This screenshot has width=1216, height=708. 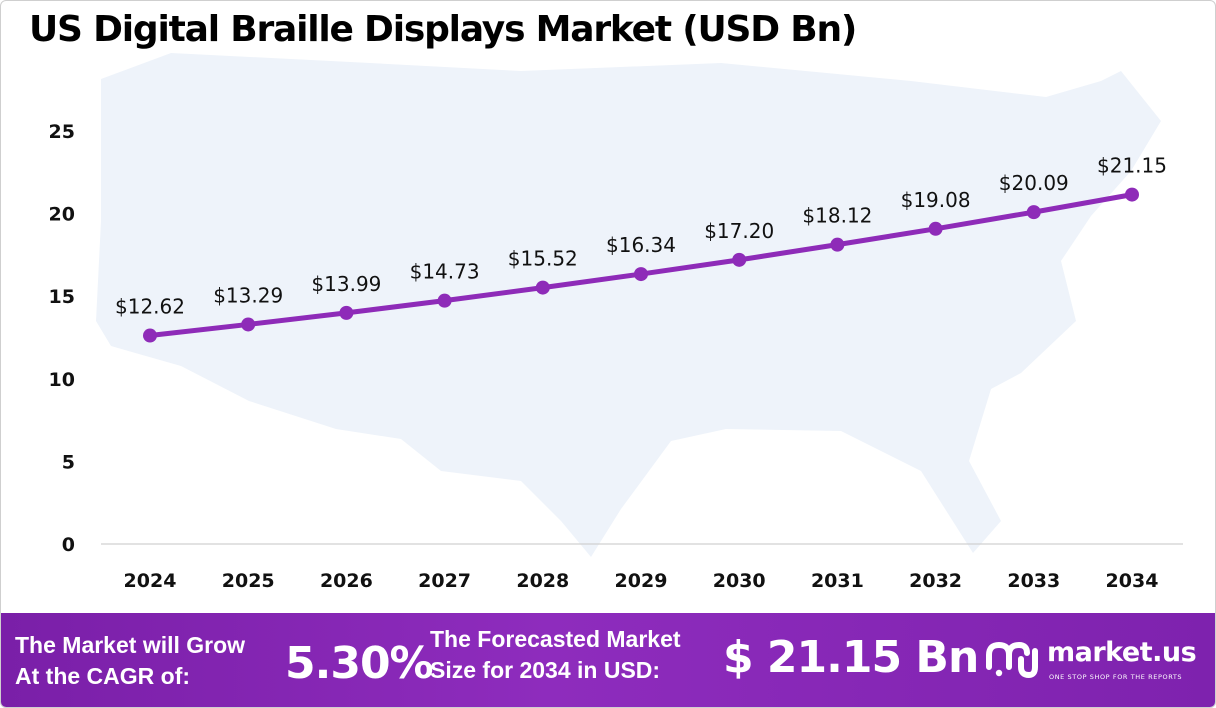 What do you see at coordinates (1132, 581) in the screenshot?
I see `x-tick-label: 2034` at bounding box center [1132, 581].